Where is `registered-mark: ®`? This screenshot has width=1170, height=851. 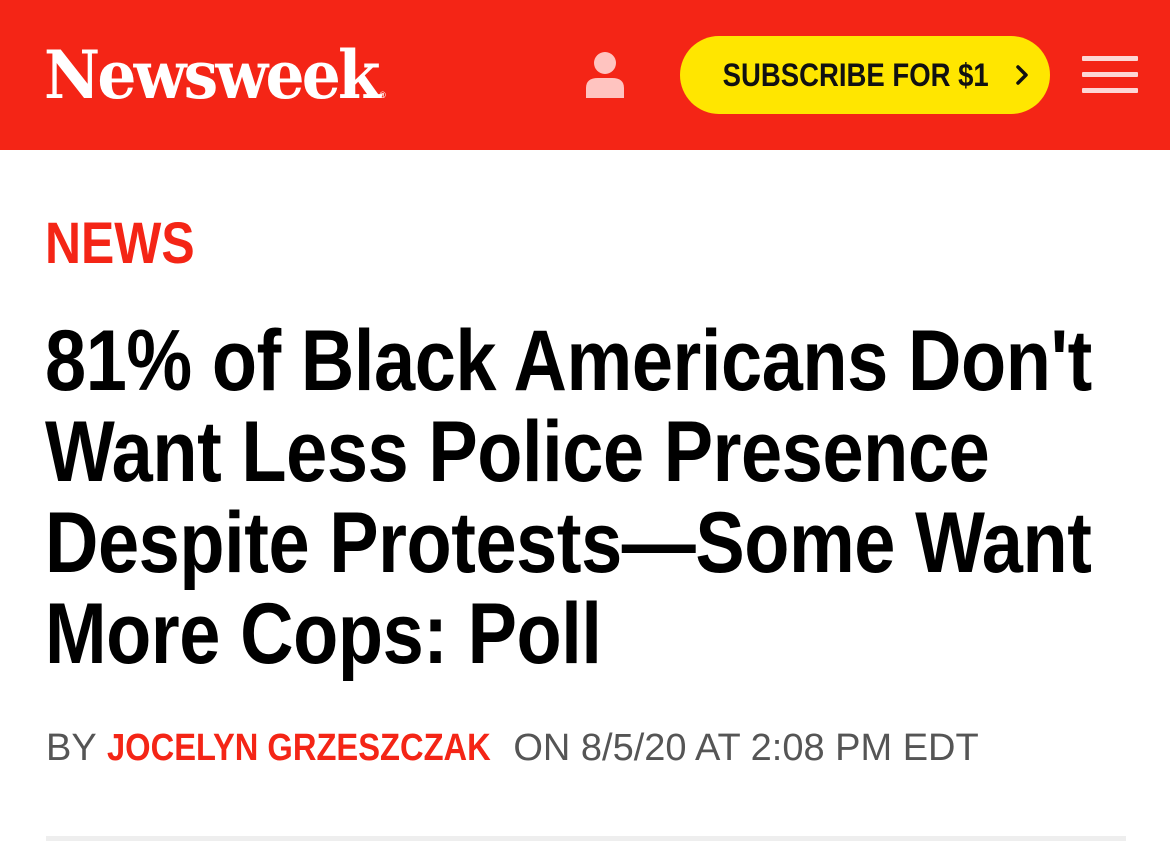 registered-mark: ® is located at coordinates (382, 95).